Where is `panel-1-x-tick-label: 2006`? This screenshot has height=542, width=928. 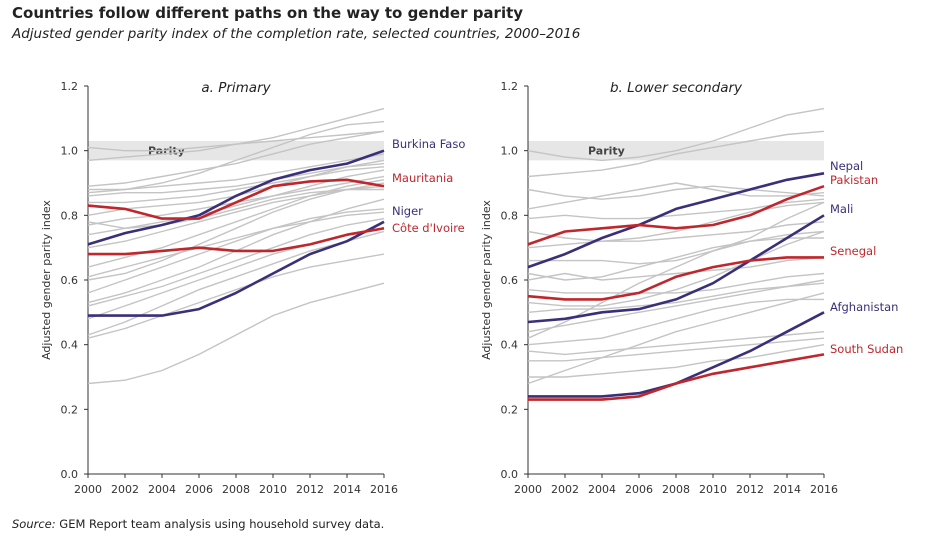 panel-1-x-tick-label: 2006 is located at coordinates (199, 489).